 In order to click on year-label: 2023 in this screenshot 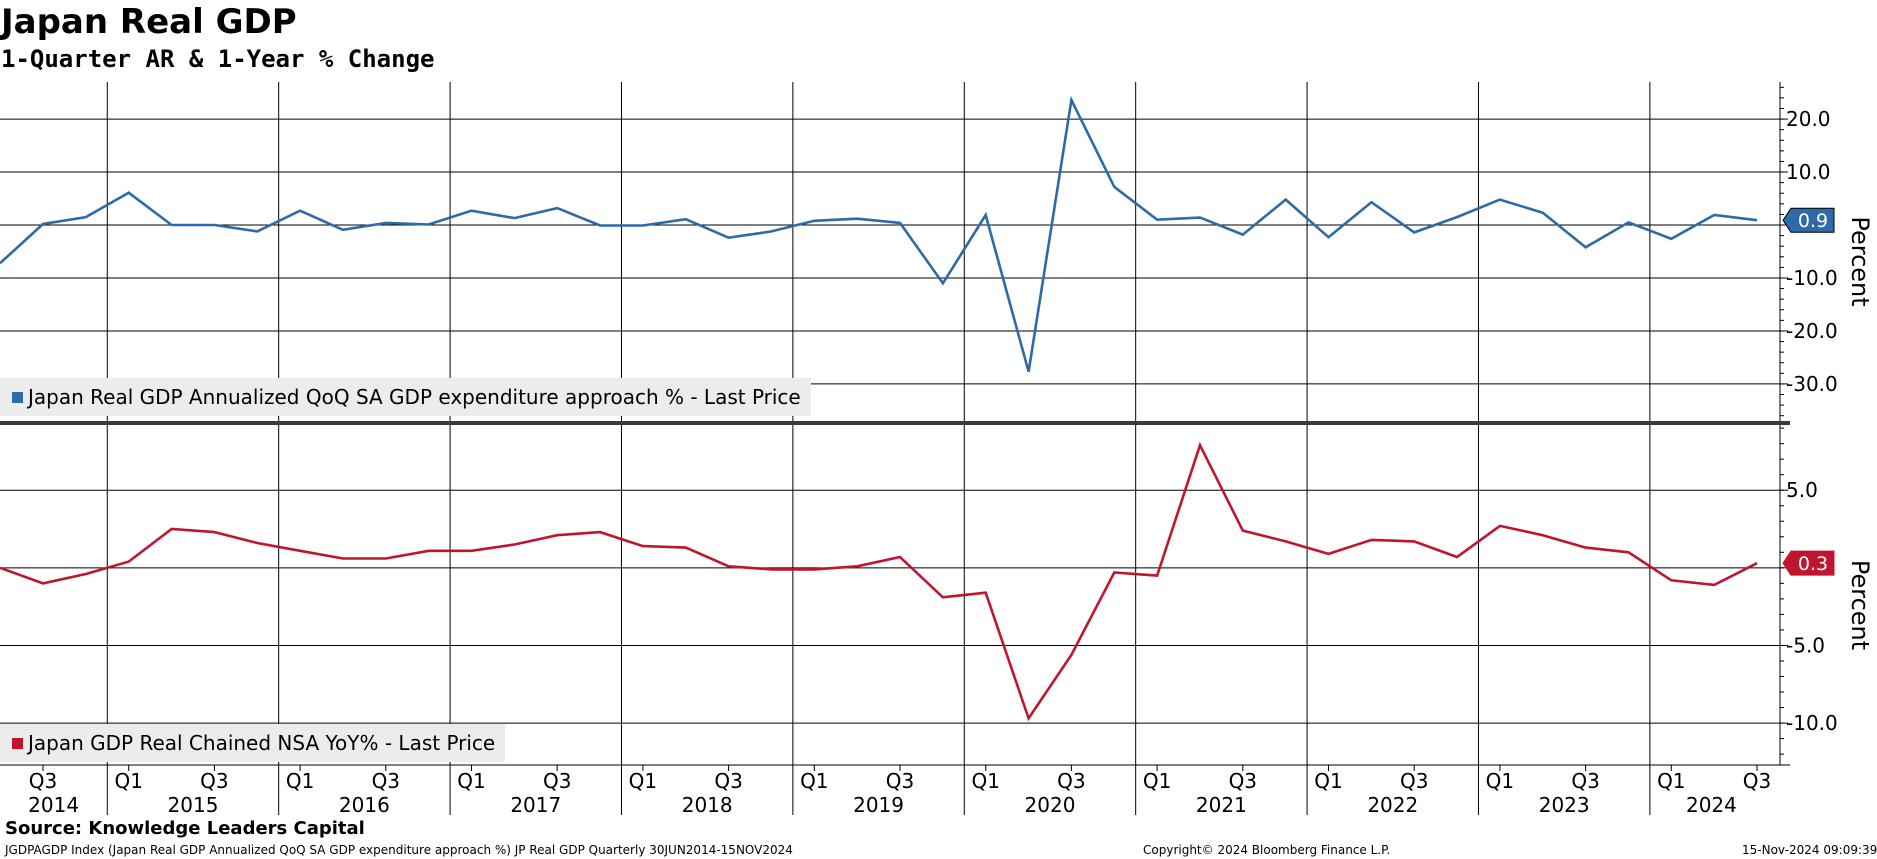, I will do `click(1564, 805)`.